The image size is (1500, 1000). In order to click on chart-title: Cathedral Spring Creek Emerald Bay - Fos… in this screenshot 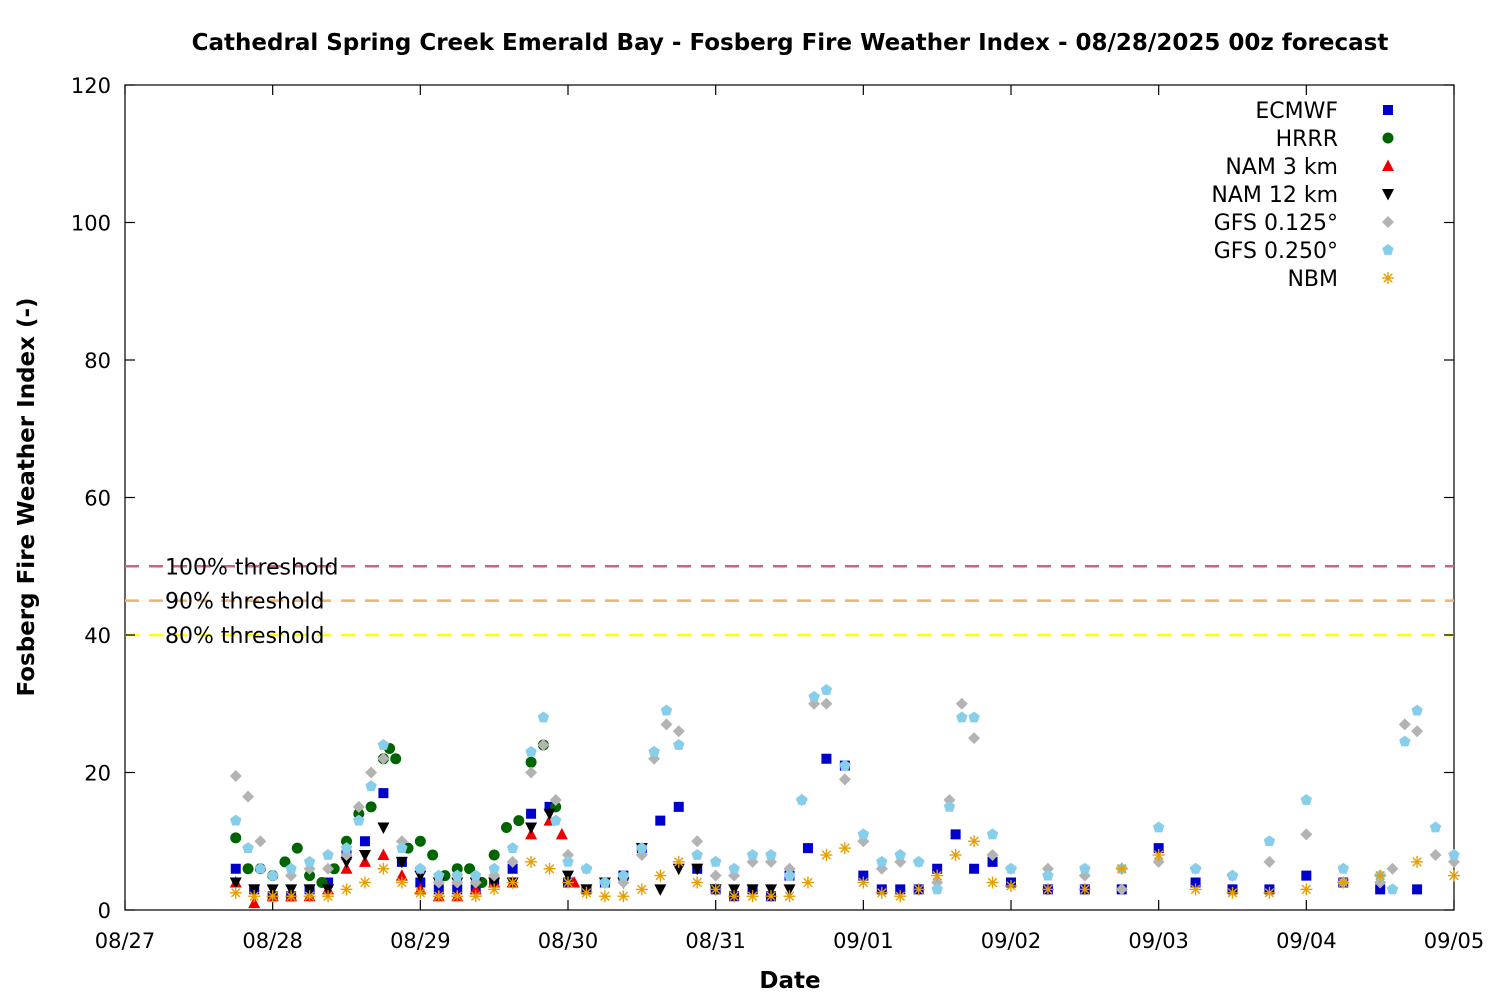, I will do `click(790, 43)`.